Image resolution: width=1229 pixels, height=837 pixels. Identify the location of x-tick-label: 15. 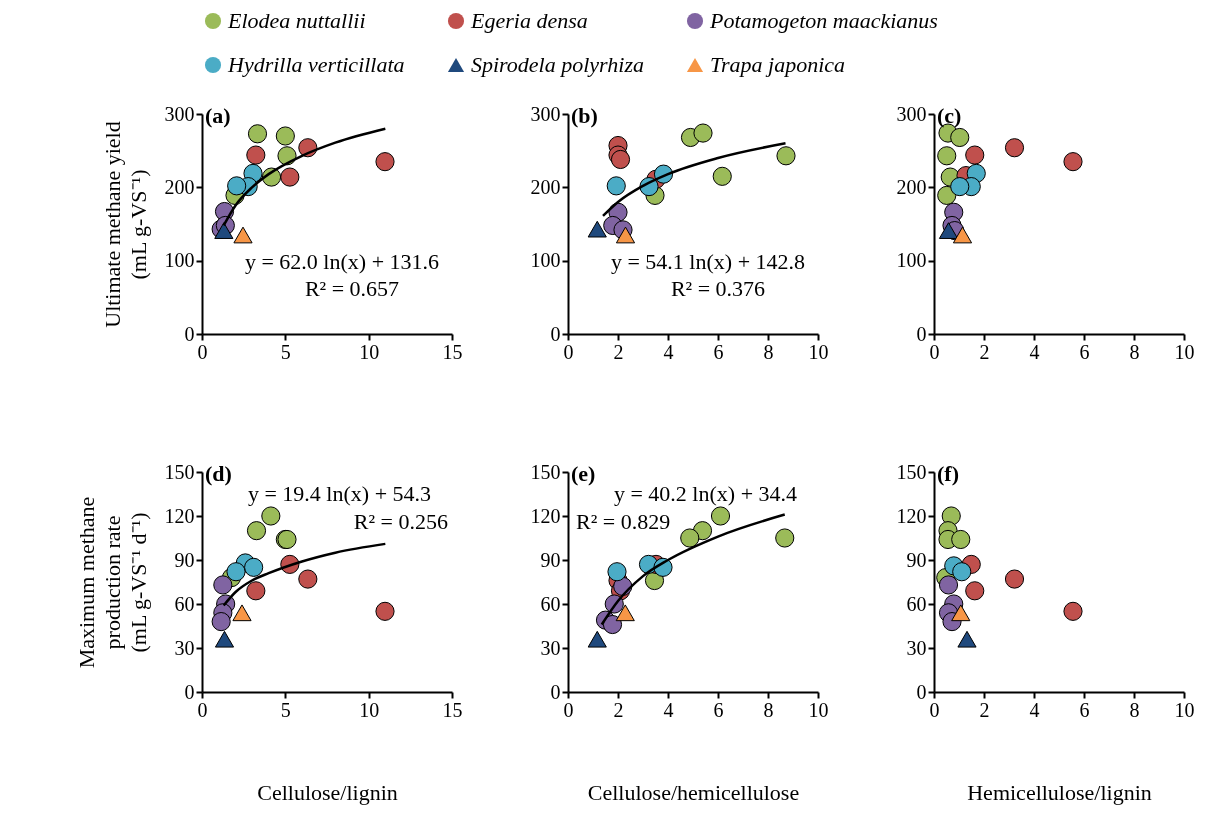
(452, 709).